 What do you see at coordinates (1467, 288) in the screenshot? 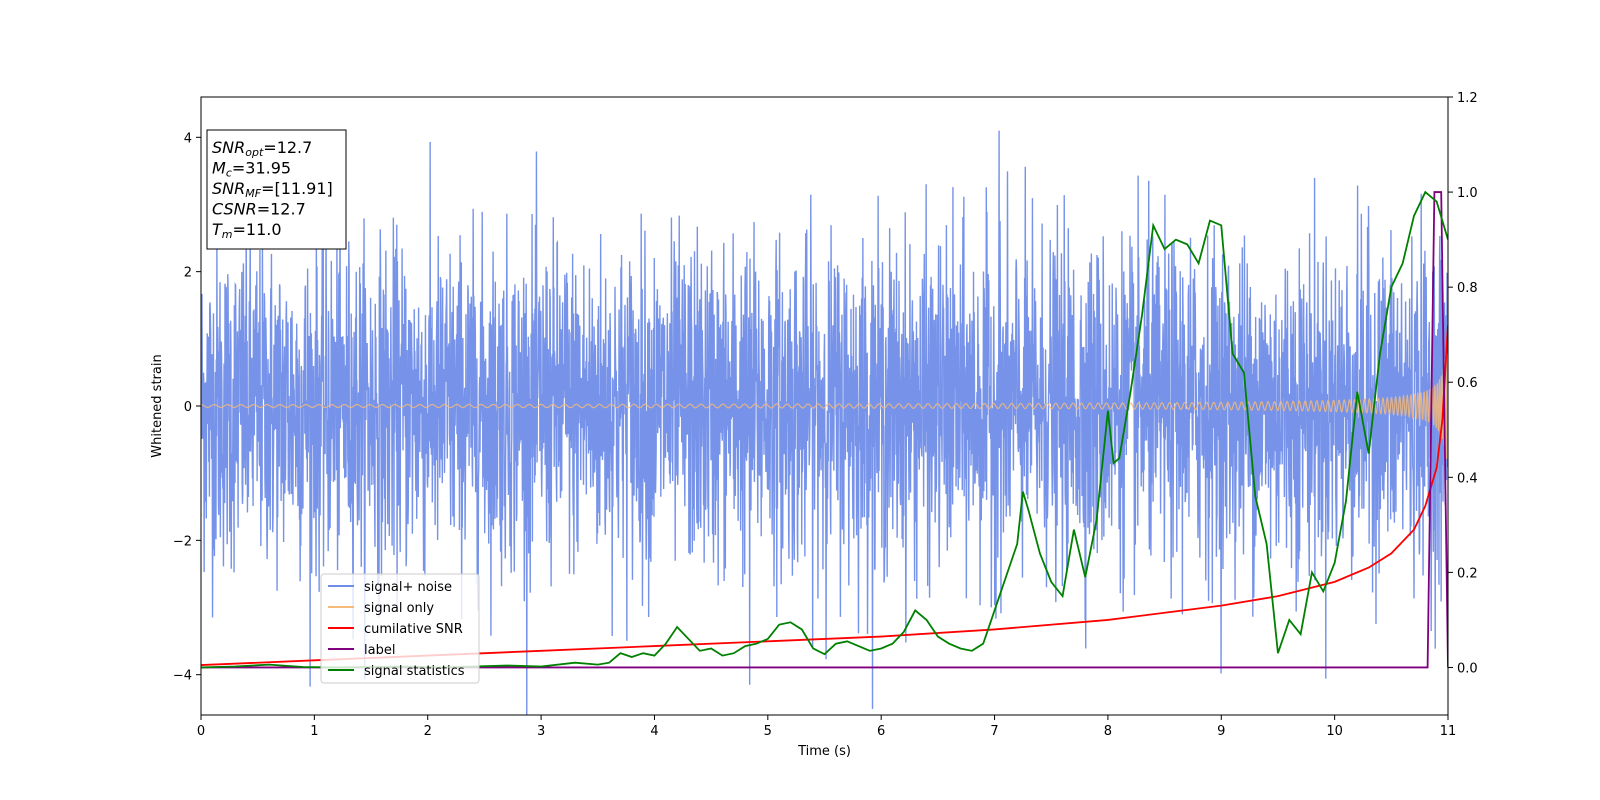
I see `y2-tick-label: 0.8` at bounding box center [1467, 288].